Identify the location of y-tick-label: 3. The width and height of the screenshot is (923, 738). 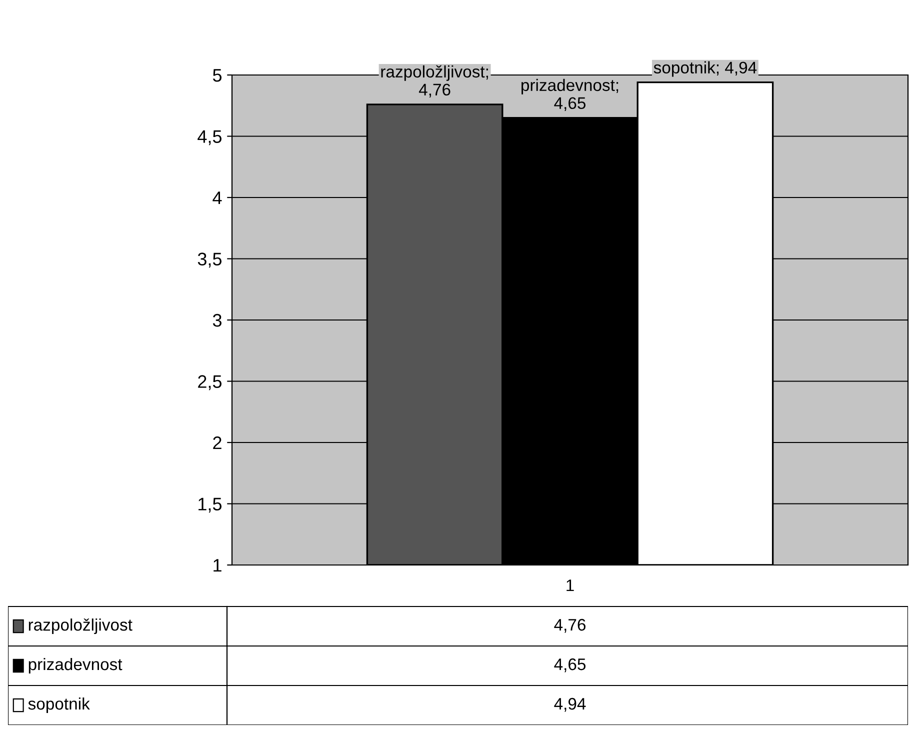
(217, 320).